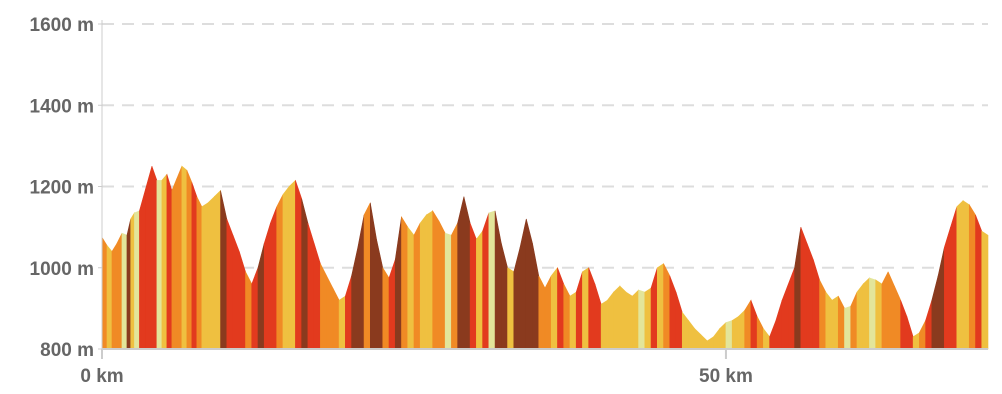 This screenshot has width=1002, height=394. I want to click on x-tick-label: 50 km, so click(726, 376).